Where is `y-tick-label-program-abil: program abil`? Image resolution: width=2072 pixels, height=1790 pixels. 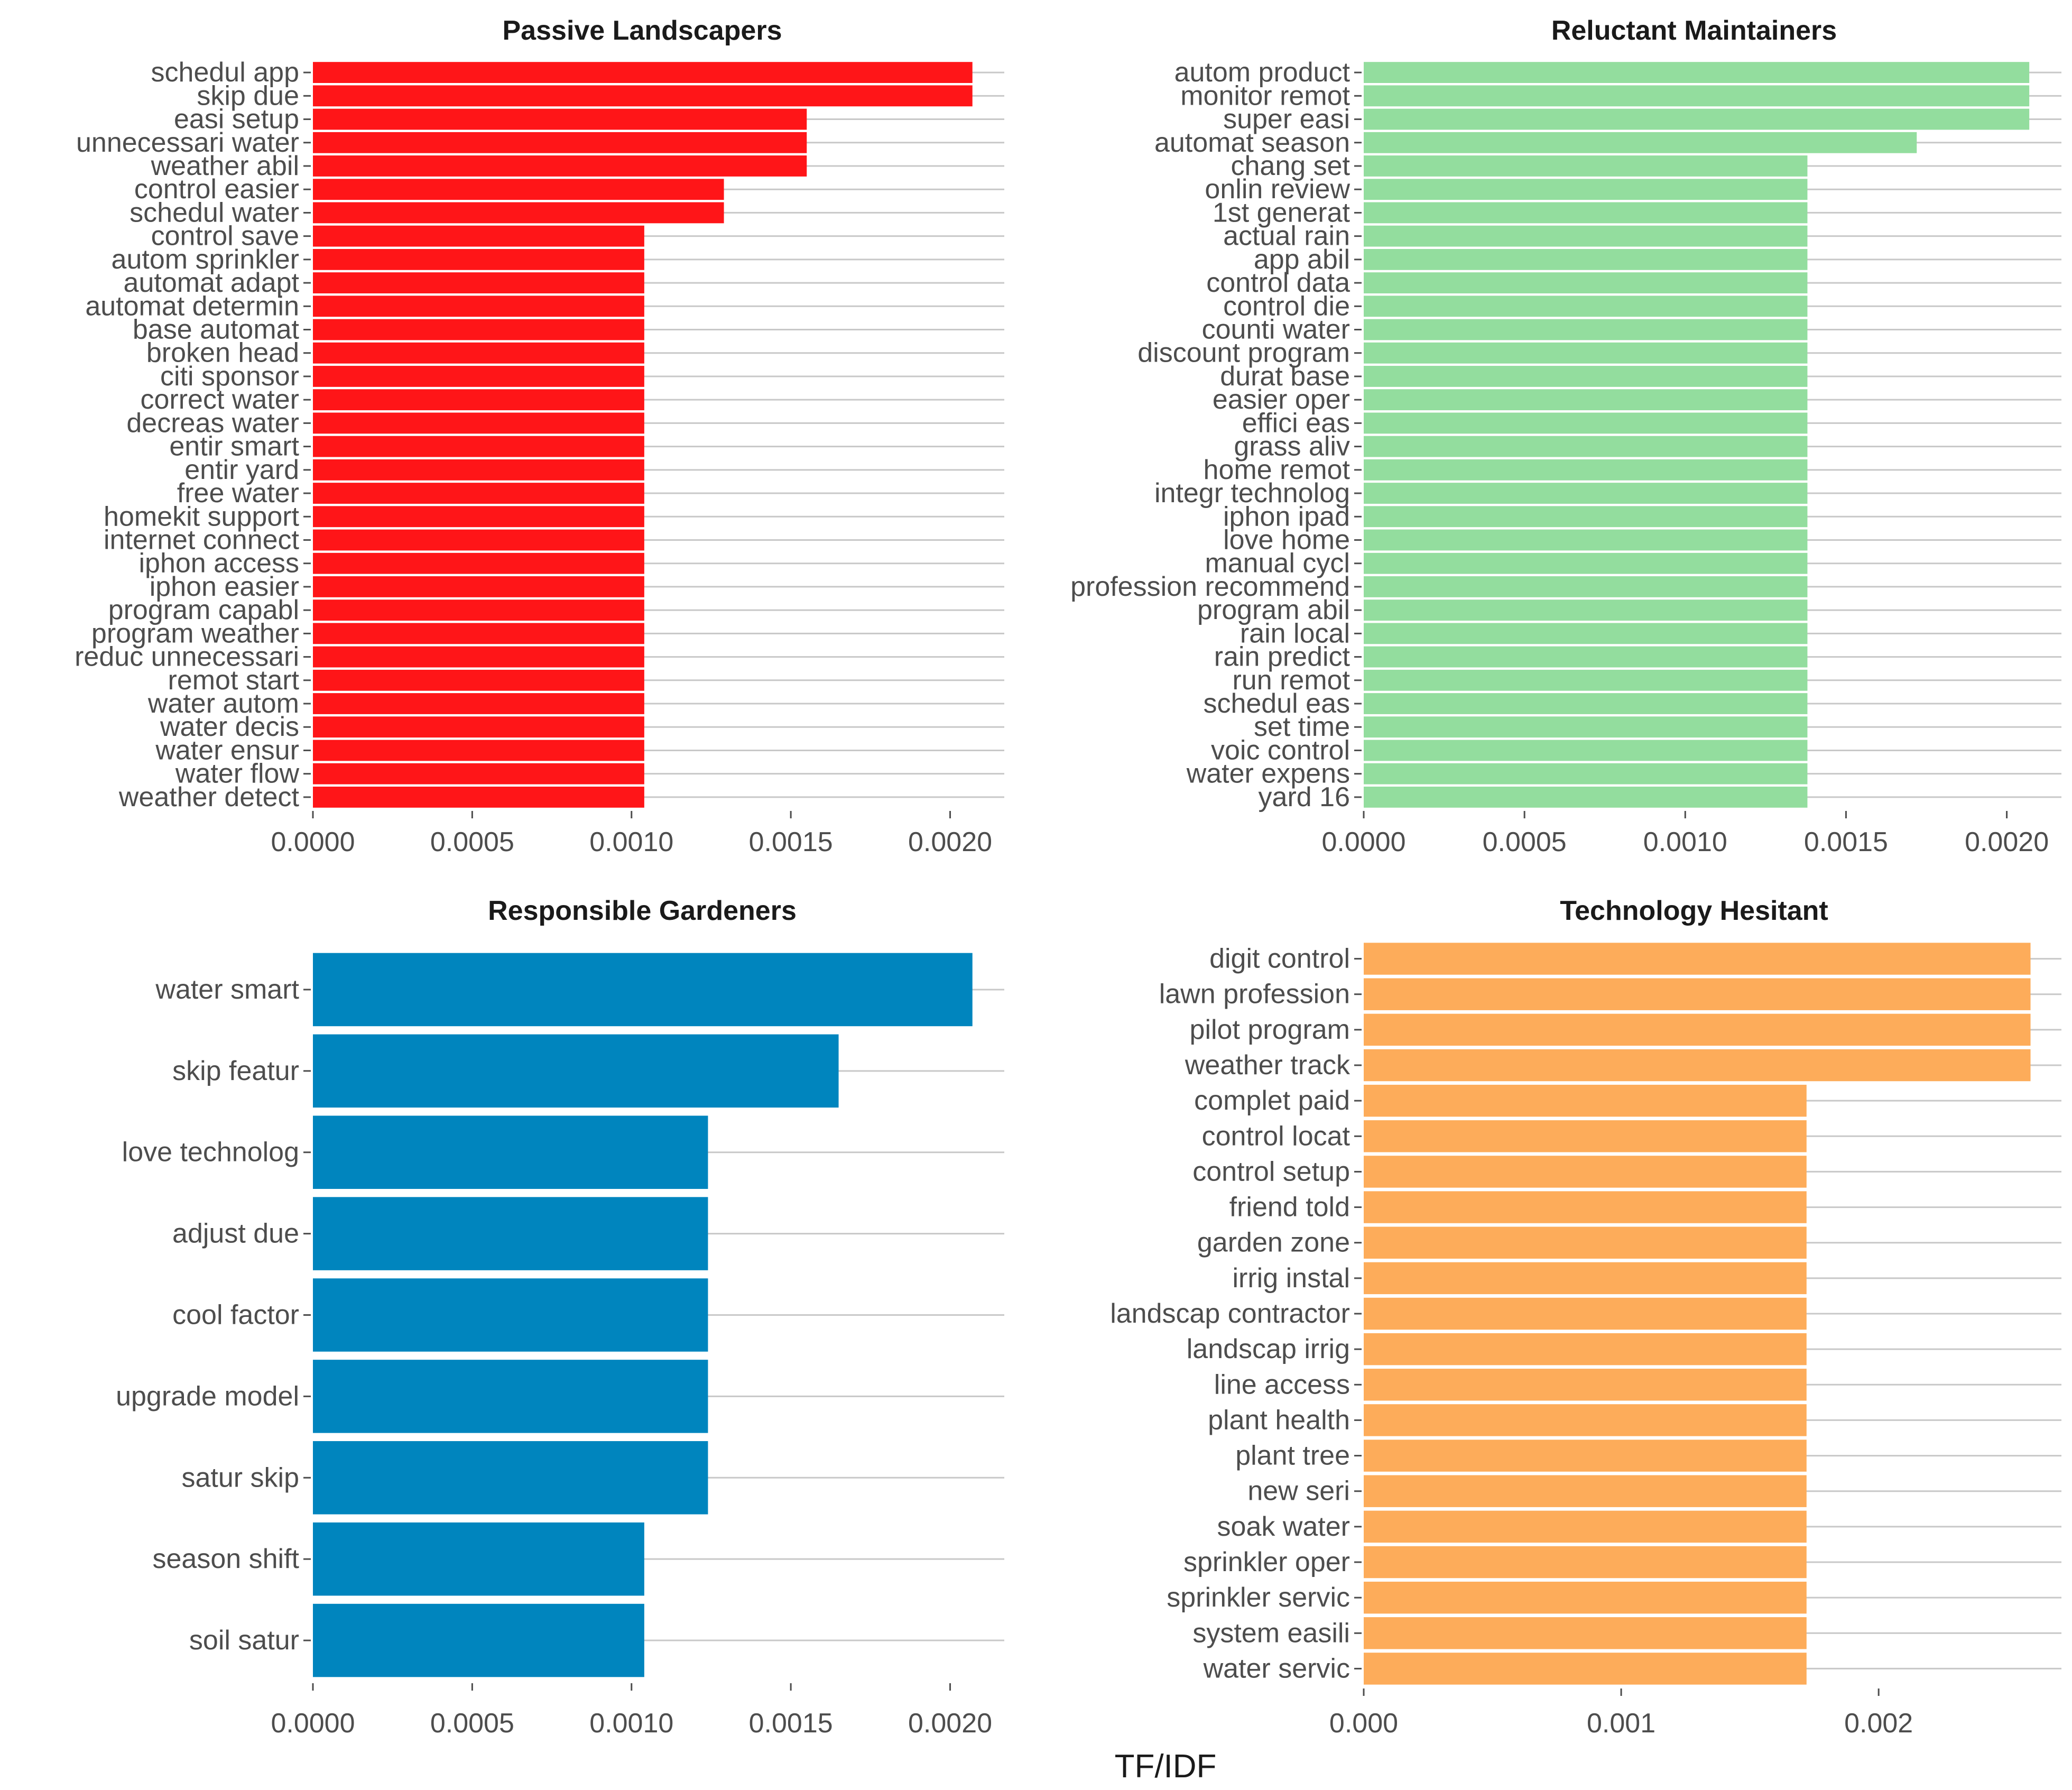 y-tick-label-program-abil: program abil is located at coordinates (1273, 610).